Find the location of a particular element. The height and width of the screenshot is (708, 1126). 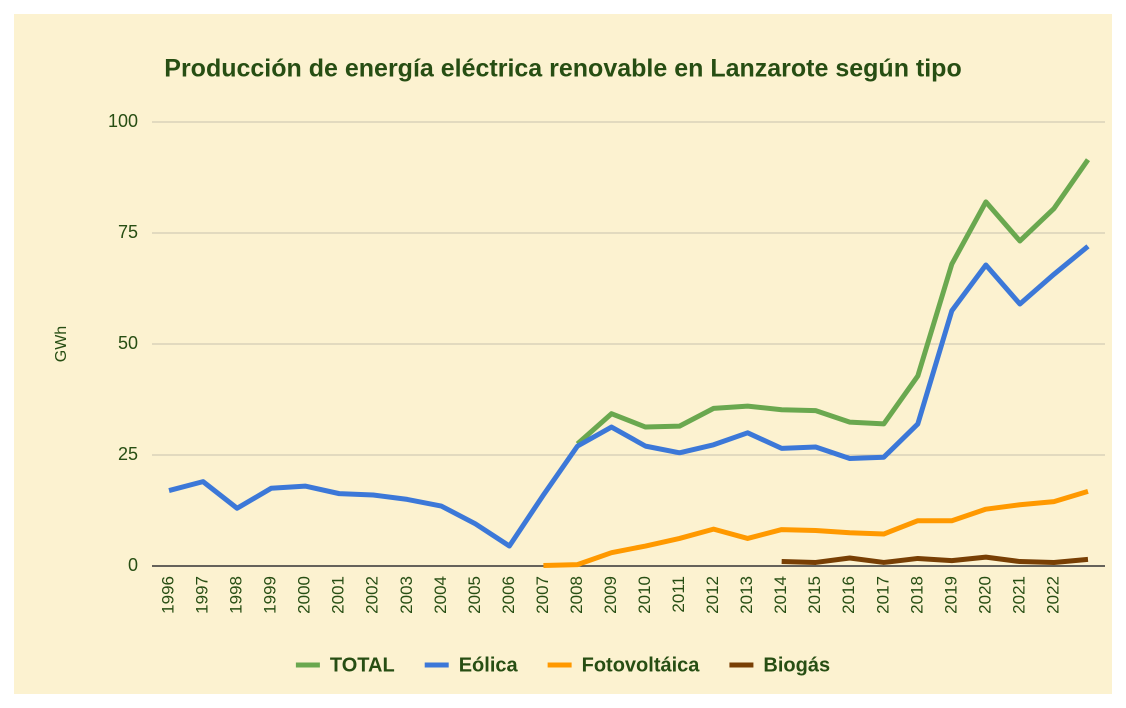

legend-label: TOTAL is located at coordinates (362, 665).